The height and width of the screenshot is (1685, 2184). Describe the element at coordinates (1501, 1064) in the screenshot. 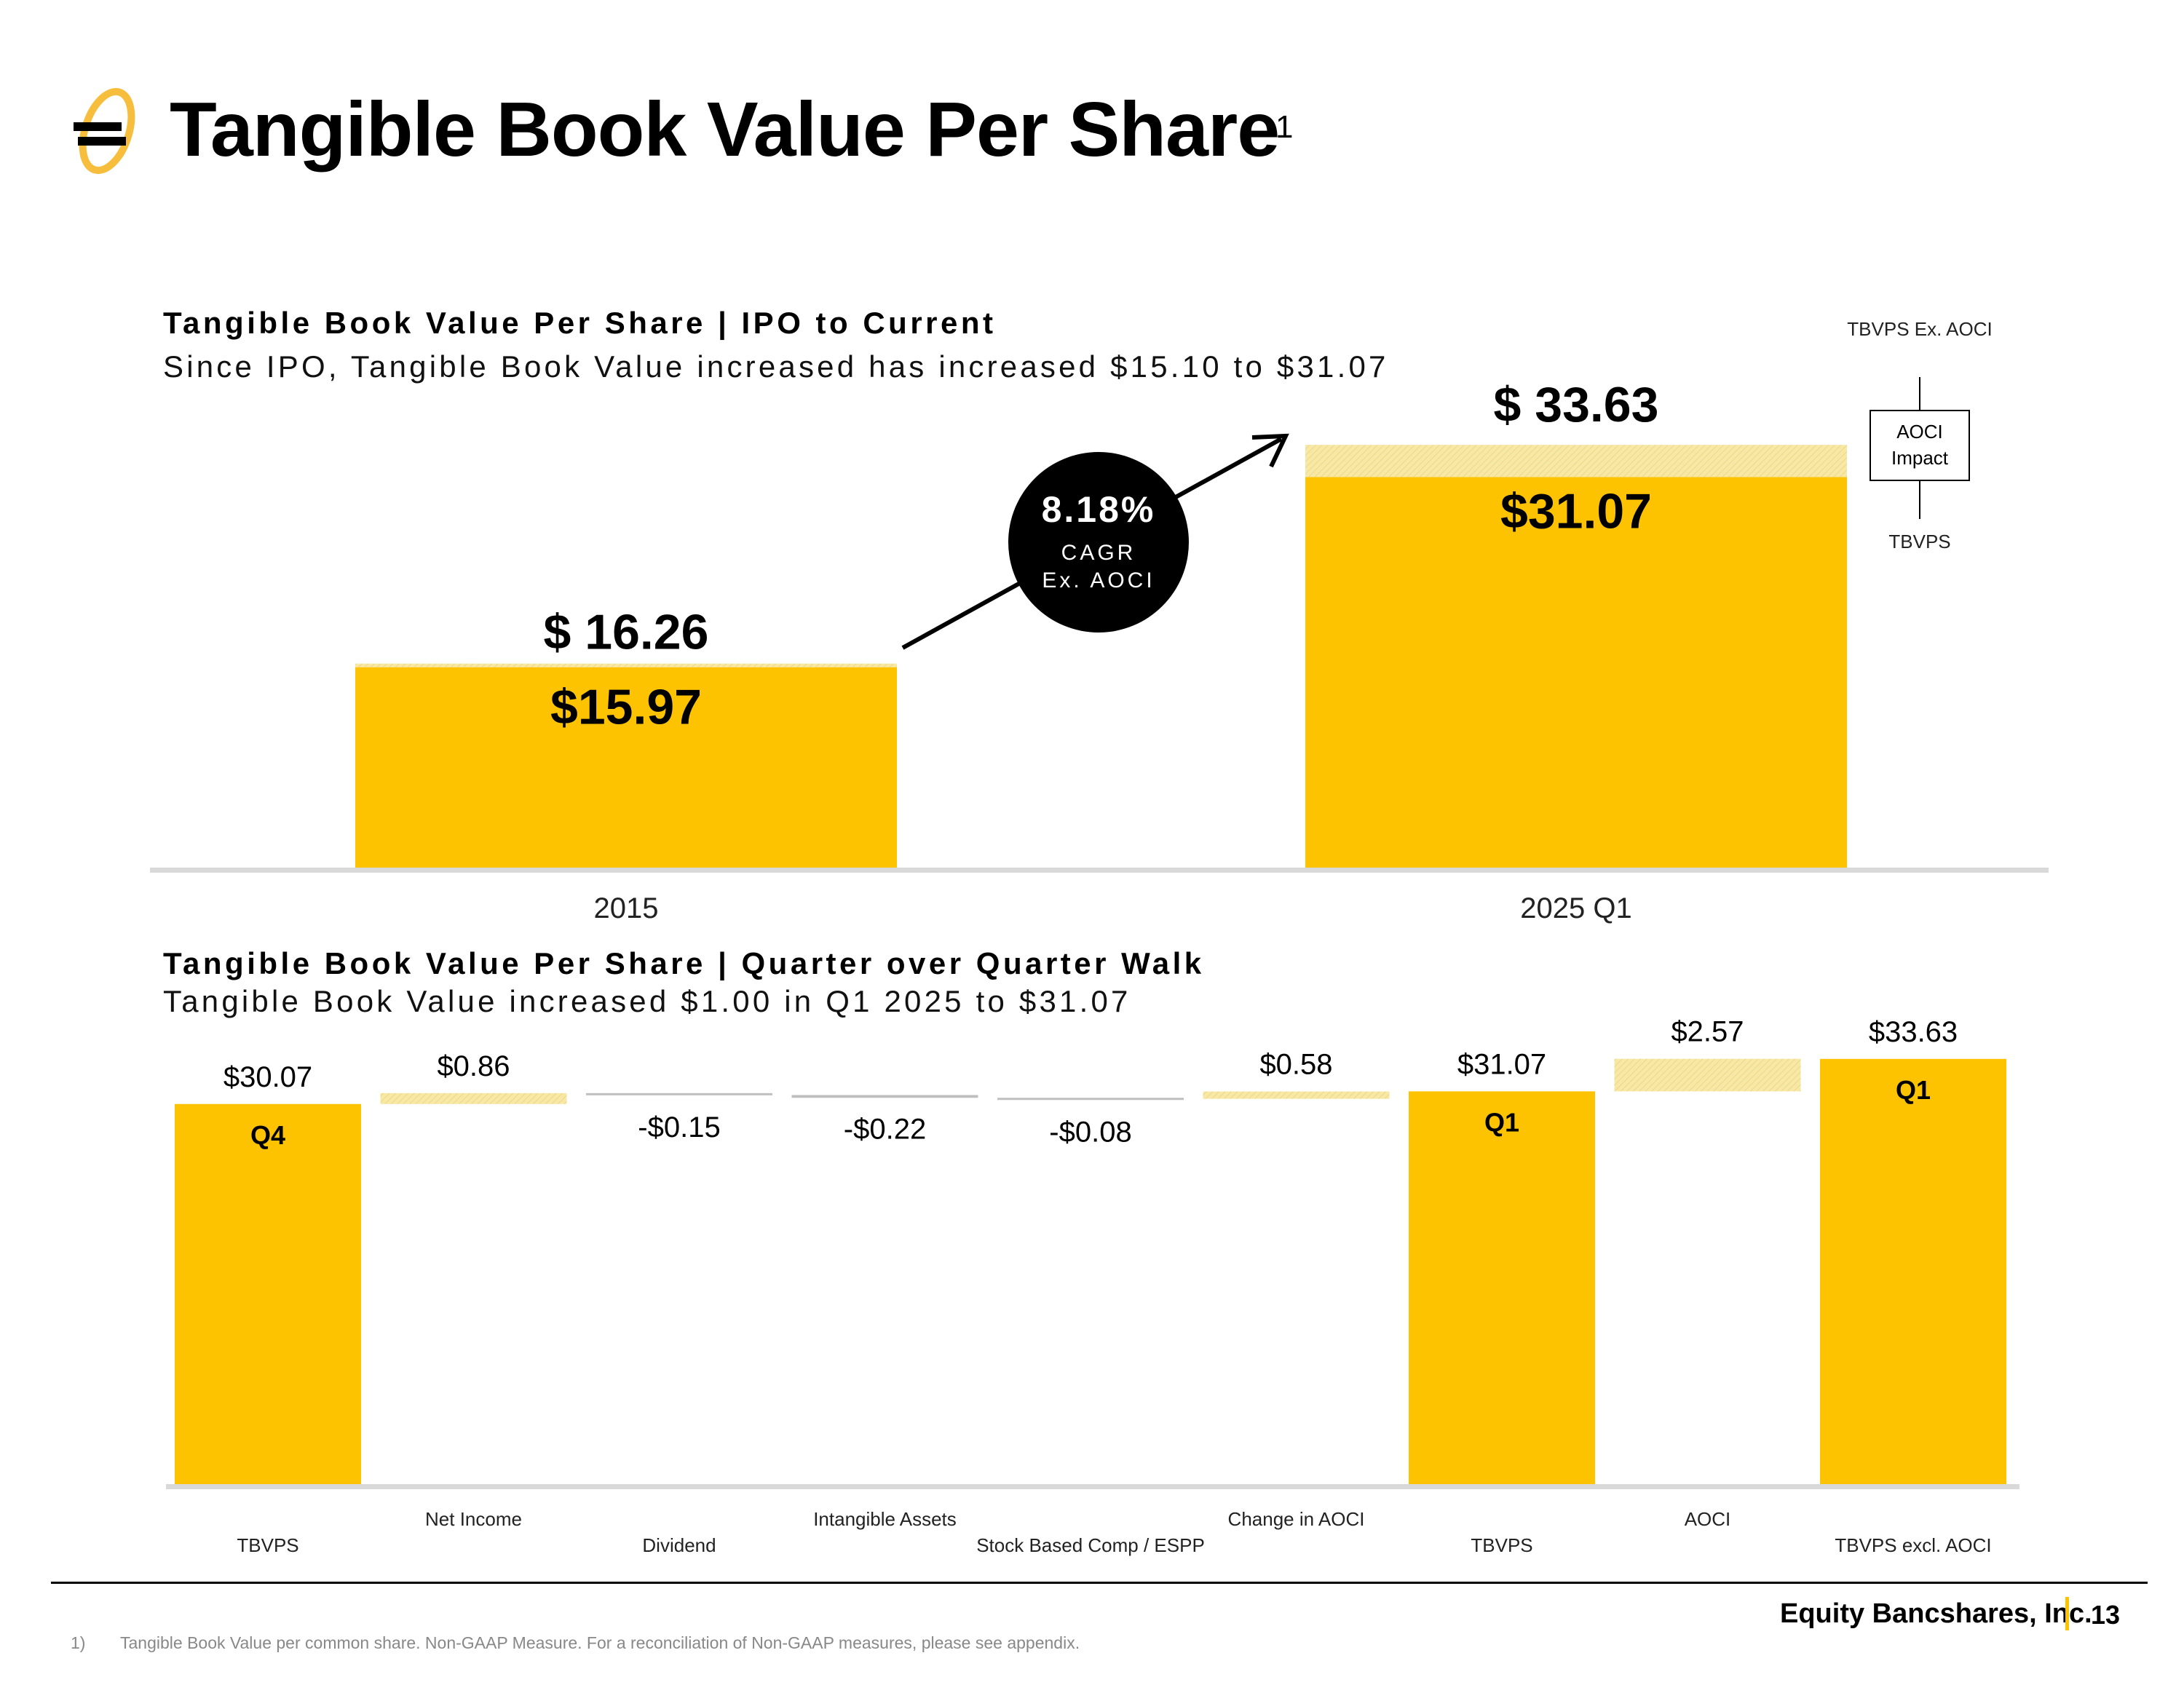

I see `walk-value-label: $31.07` at that location.